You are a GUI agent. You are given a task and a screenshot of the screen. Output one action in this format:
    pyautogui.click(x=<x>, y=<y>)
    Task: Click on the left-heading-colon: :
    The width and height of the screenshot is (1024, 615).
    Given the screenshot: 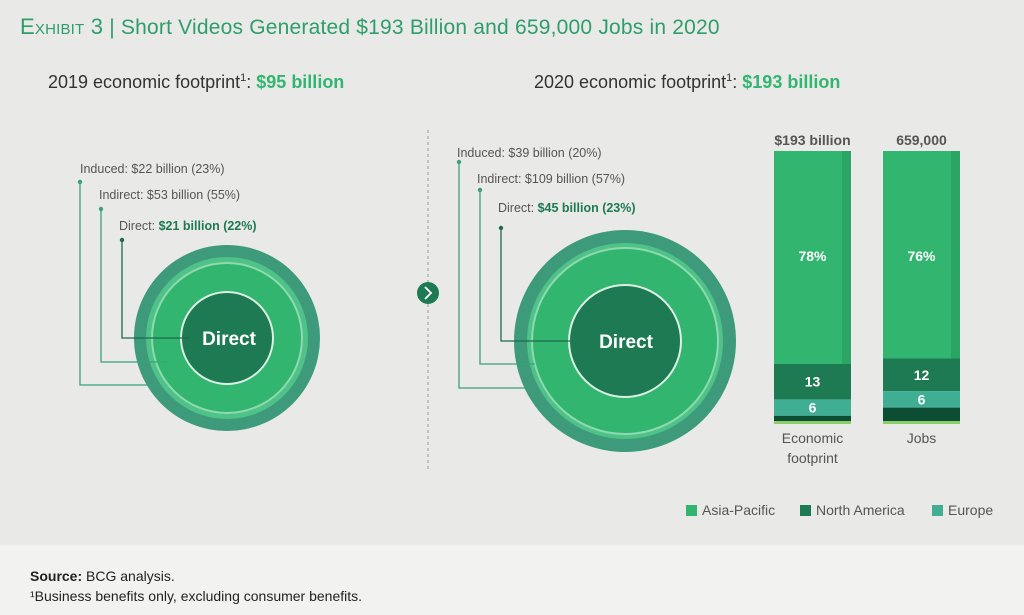 What is the action you would take?
    pyautogui.click(x=249, y=82)
    